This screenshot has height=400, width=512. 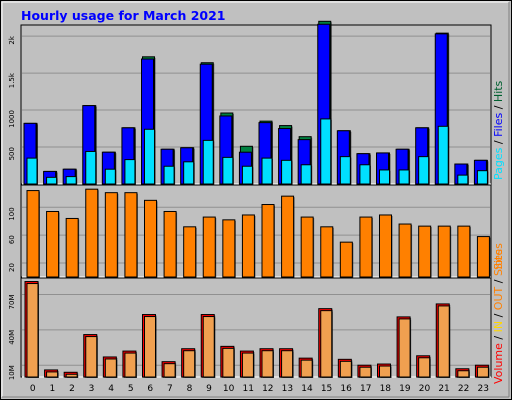 What do you see at coordinates (287, 389) in the screenshot?
I see `x-tick-label: 13` at bounding box center [287, 389].